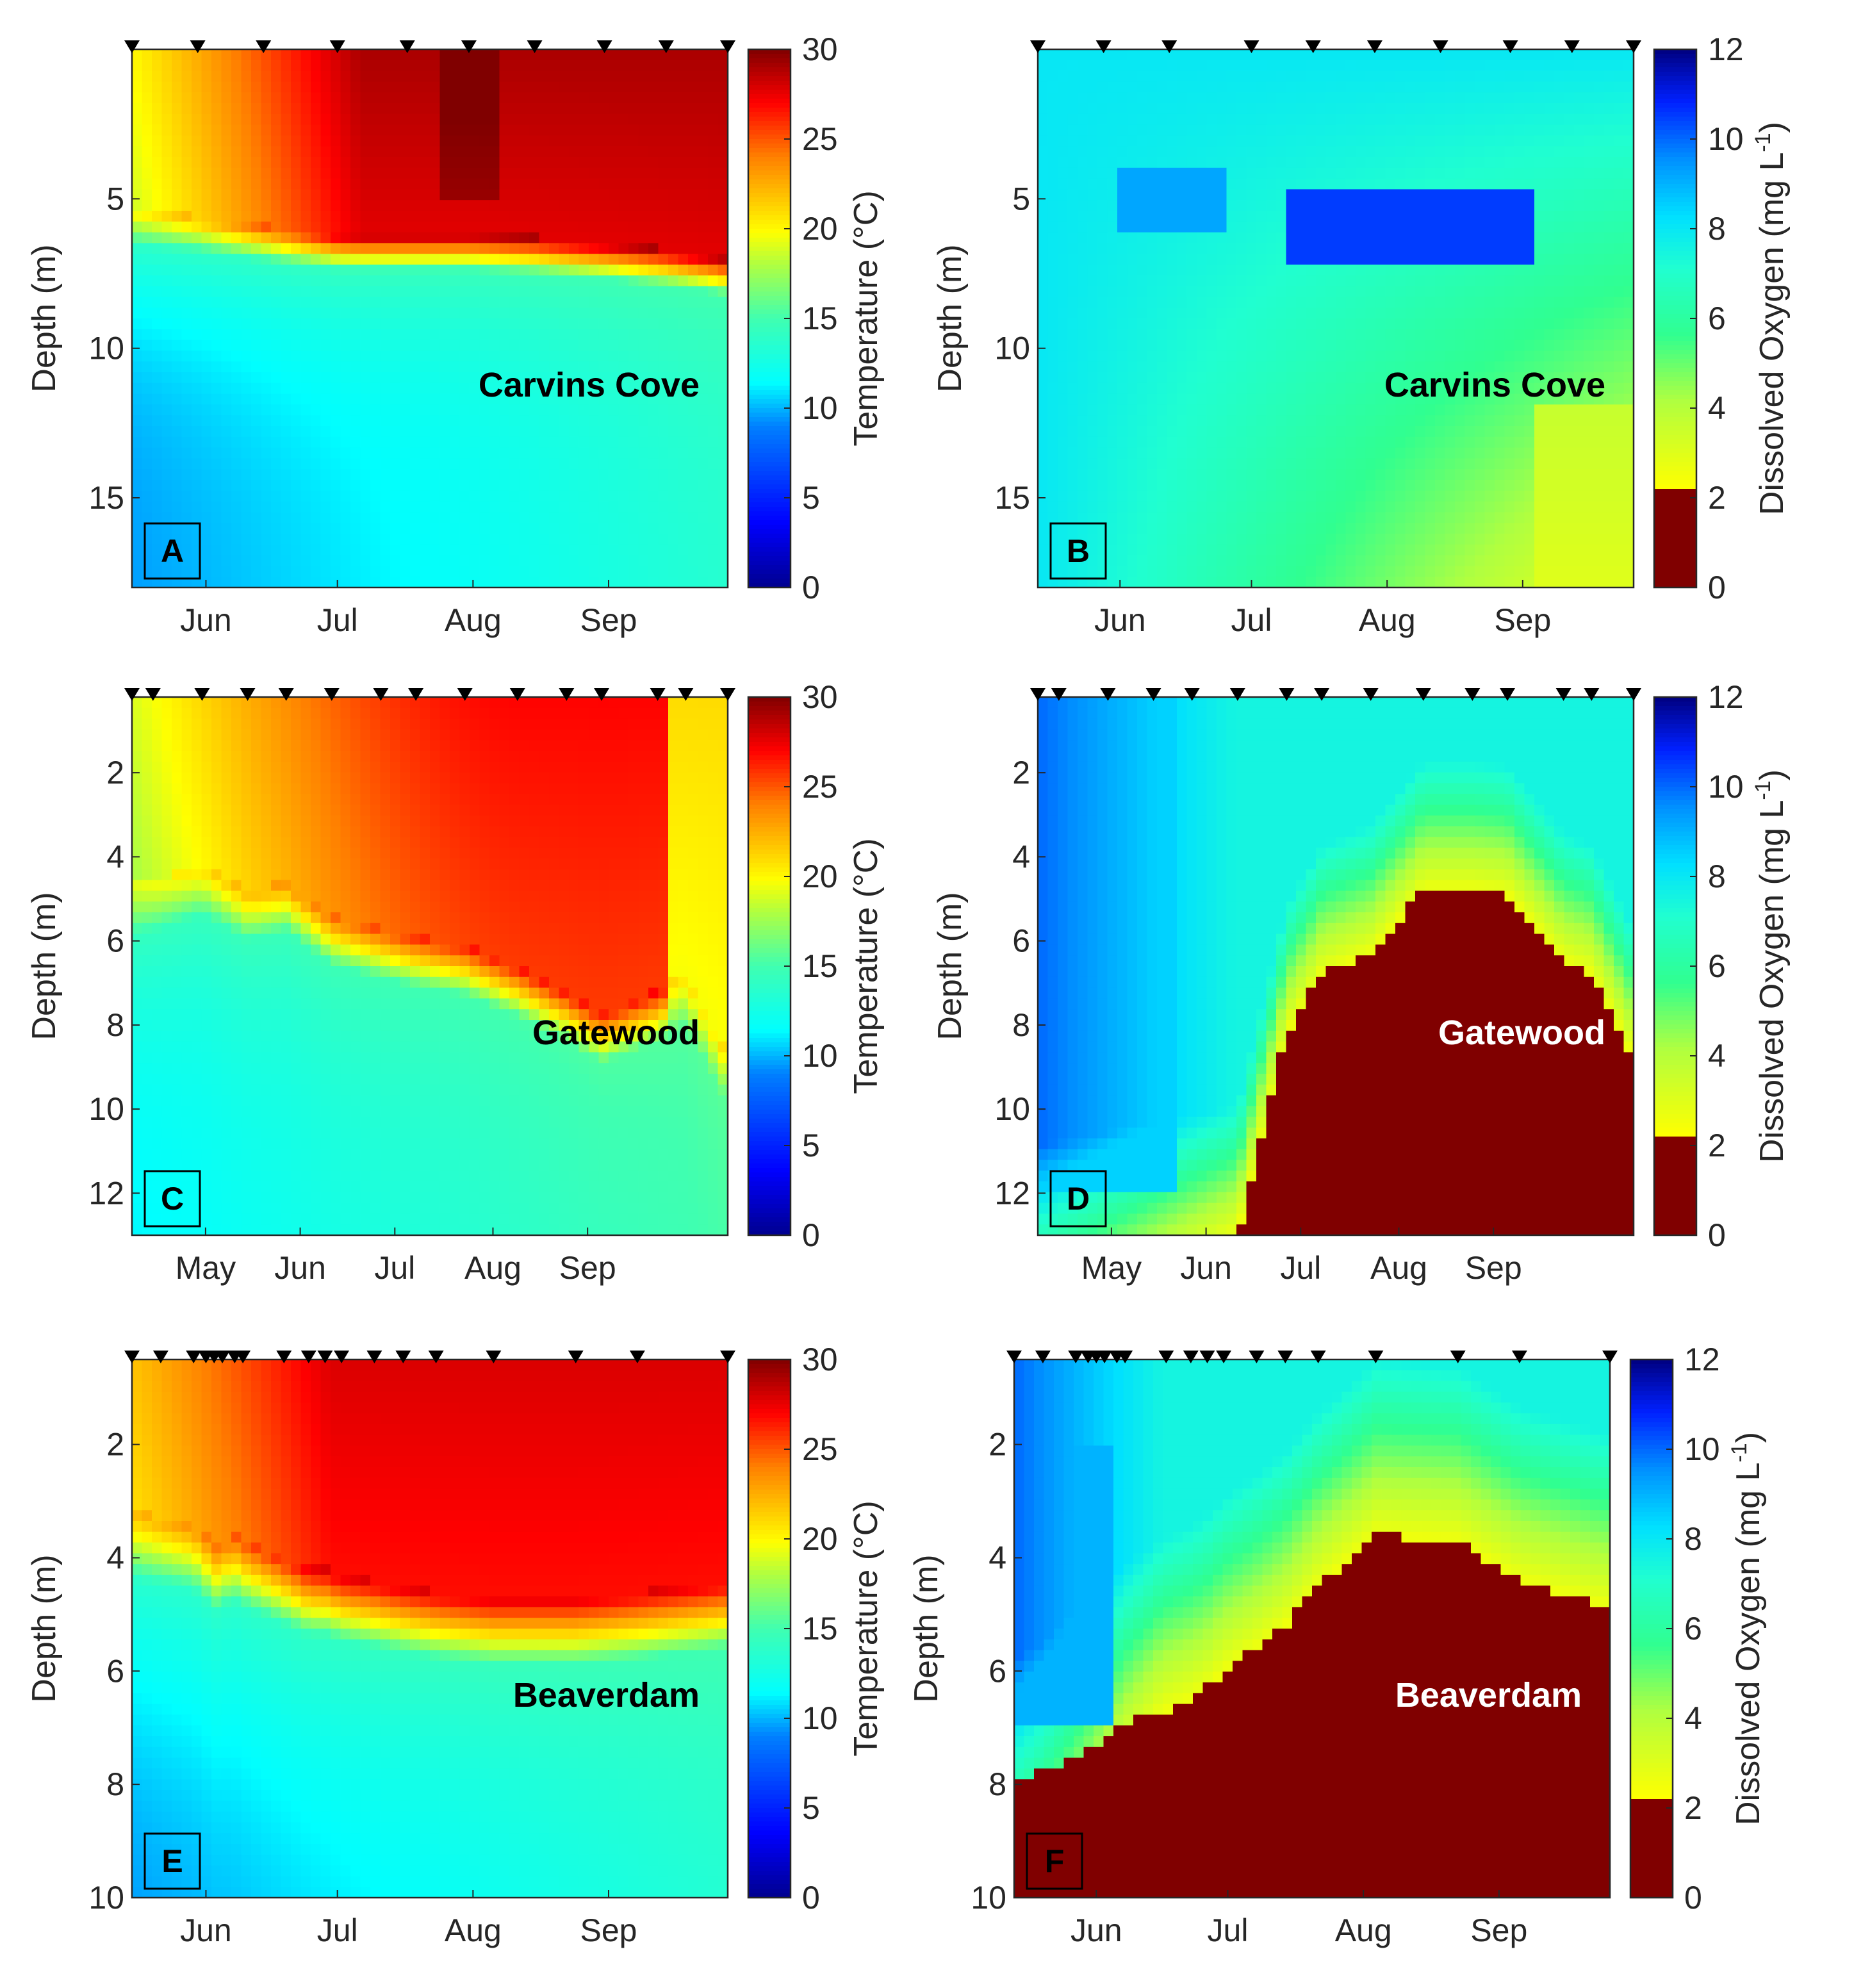 The width and height of the screenshot is (1854, 1988). I want to click on colorbar-A: 0 5 10 15 20 25 30 Temperature (°C), so click(816, 318).